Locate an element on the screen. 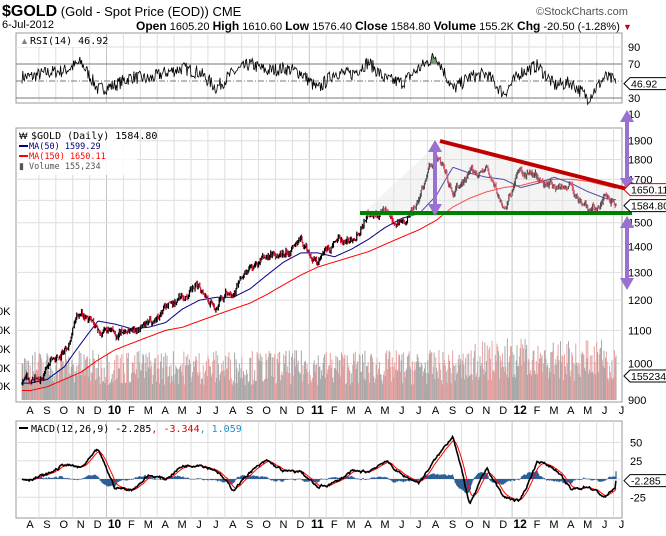 This screenshot has width=666, height=536. month-label: S is located at coordinates (452, 525).